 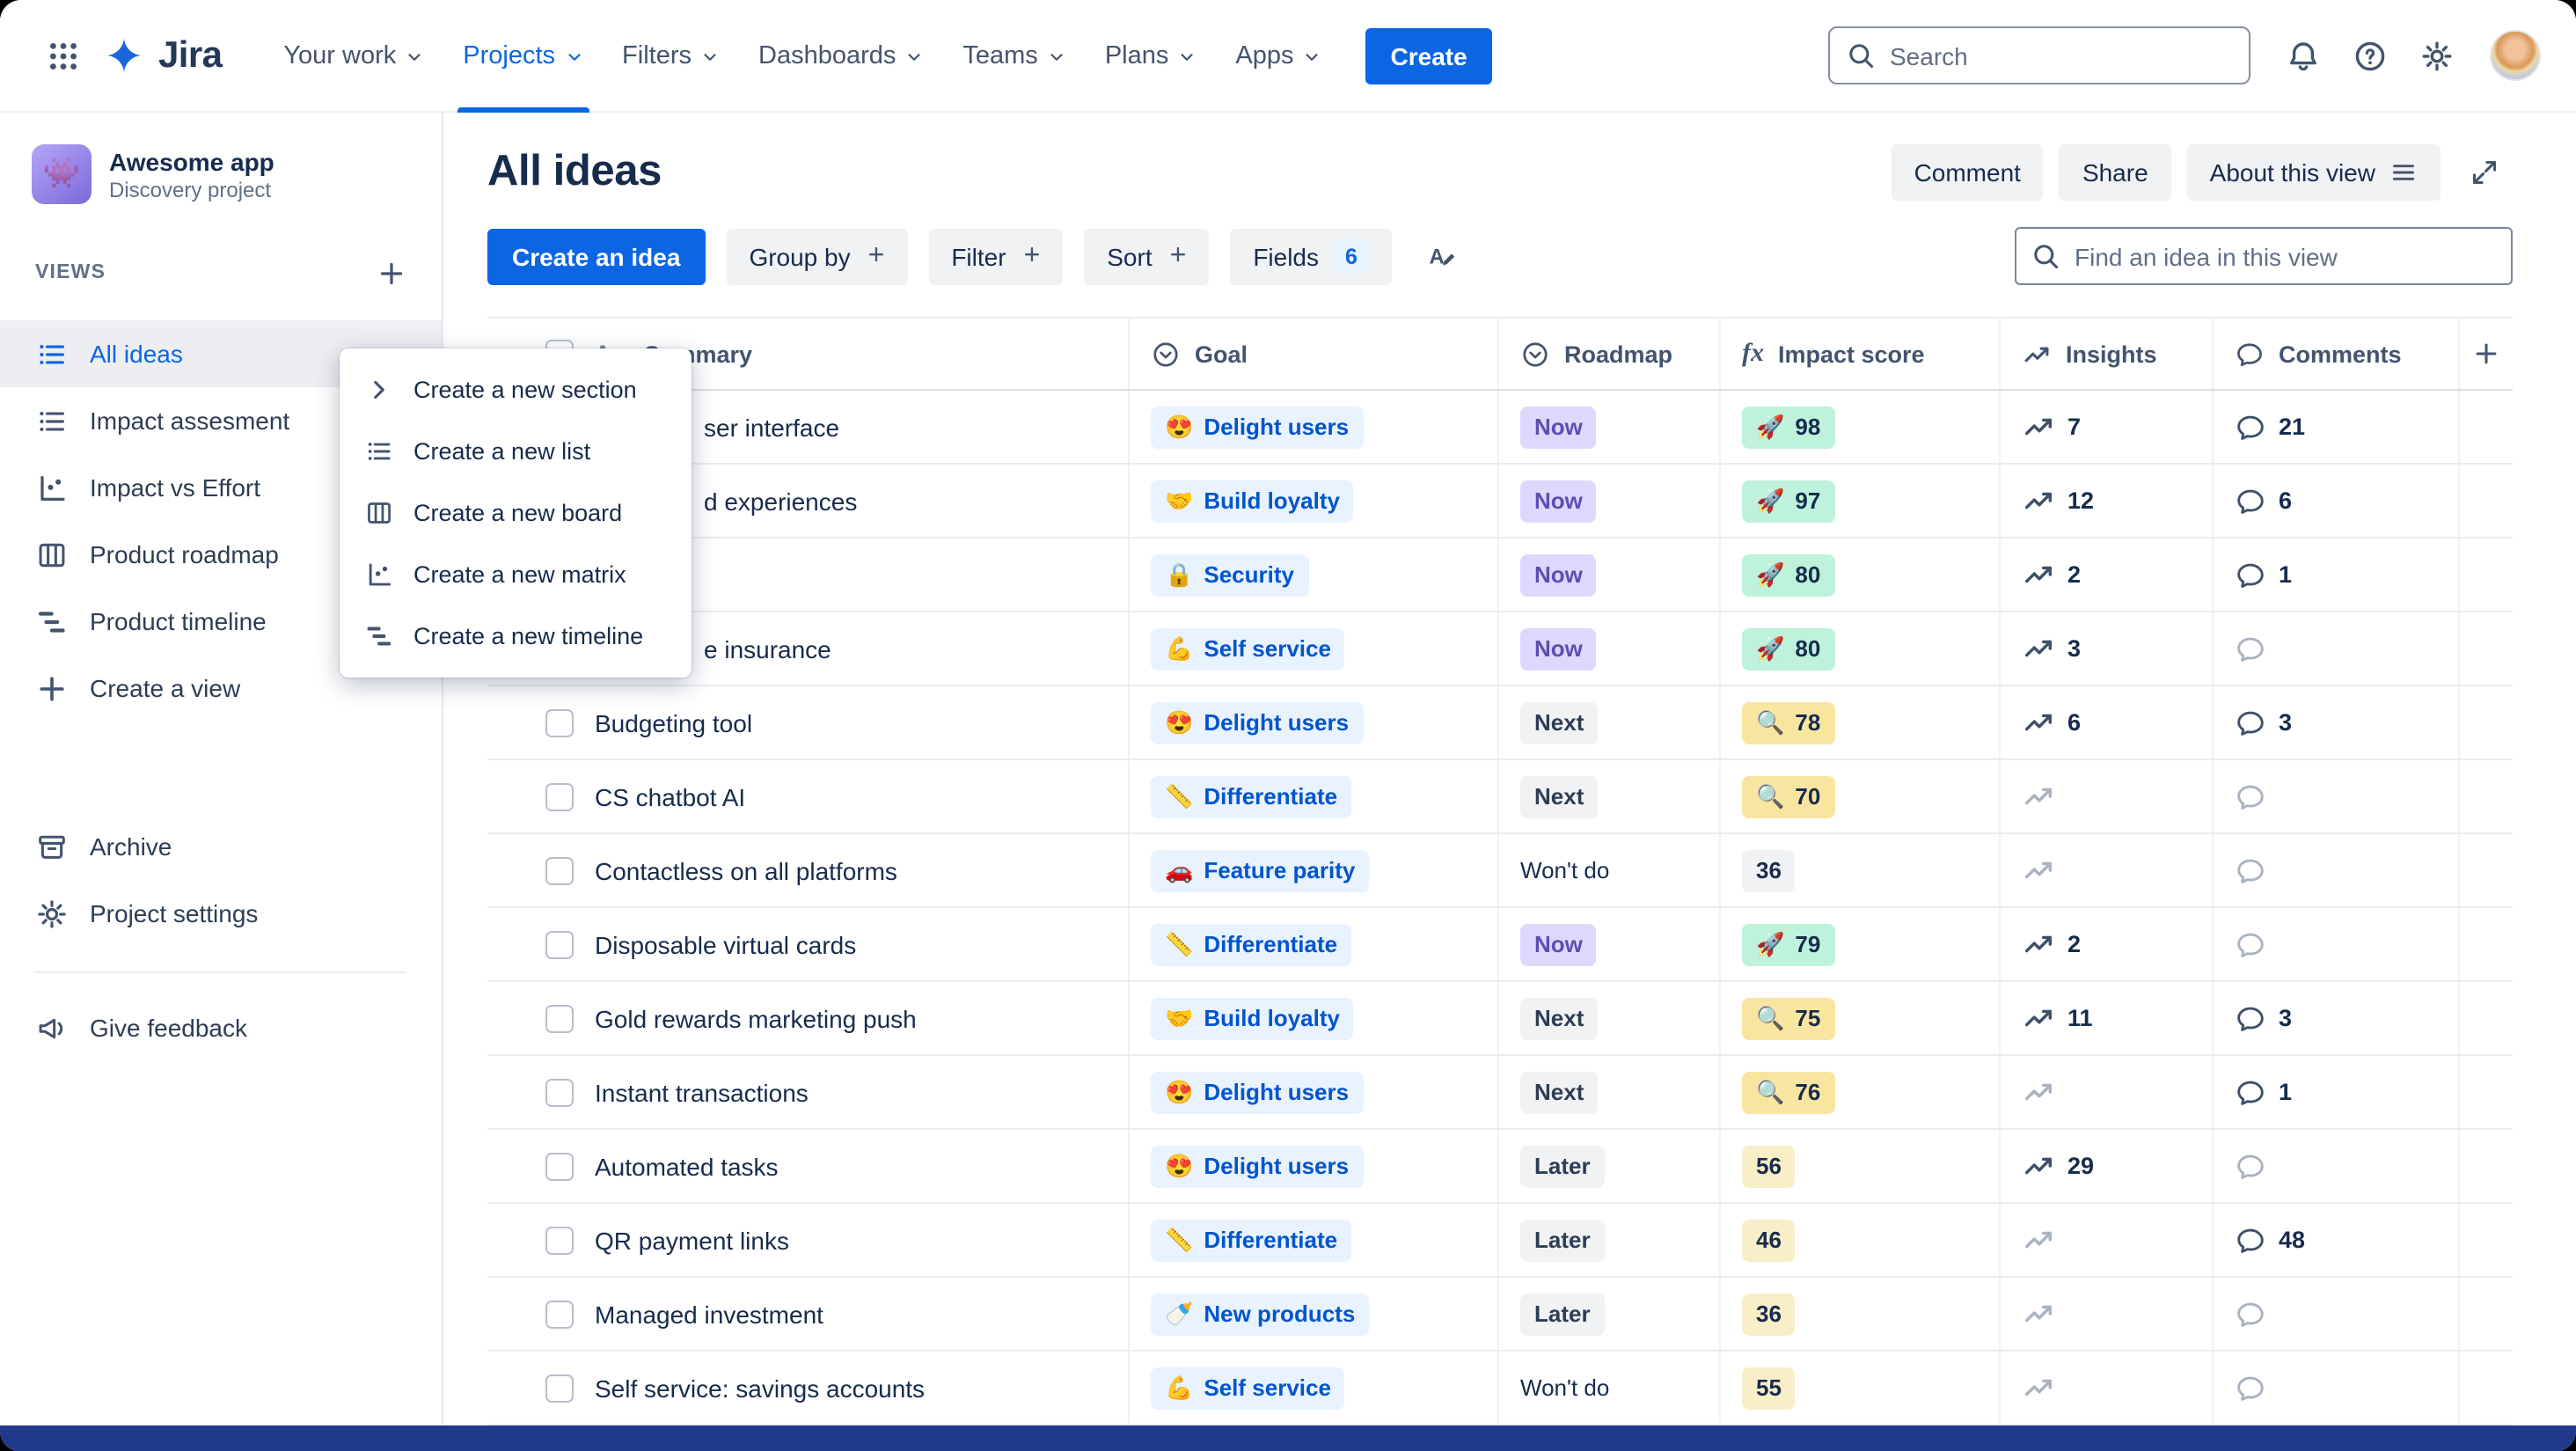 I want to click on sidebar-item-impact-vs-effort: Impact vs Effort, so click(x=221, y=487).